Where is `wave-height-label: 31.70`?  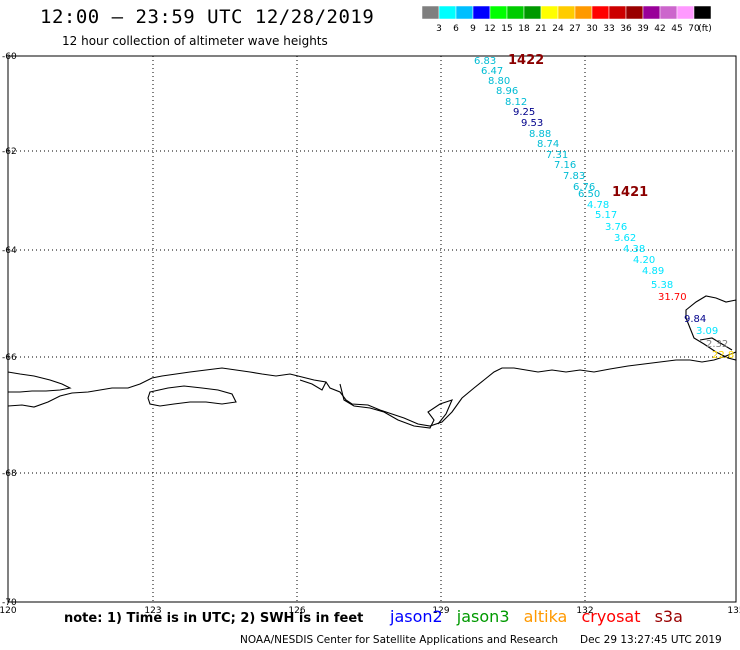
wave-height-label: 31.70 is located at coordinates (672, 297).